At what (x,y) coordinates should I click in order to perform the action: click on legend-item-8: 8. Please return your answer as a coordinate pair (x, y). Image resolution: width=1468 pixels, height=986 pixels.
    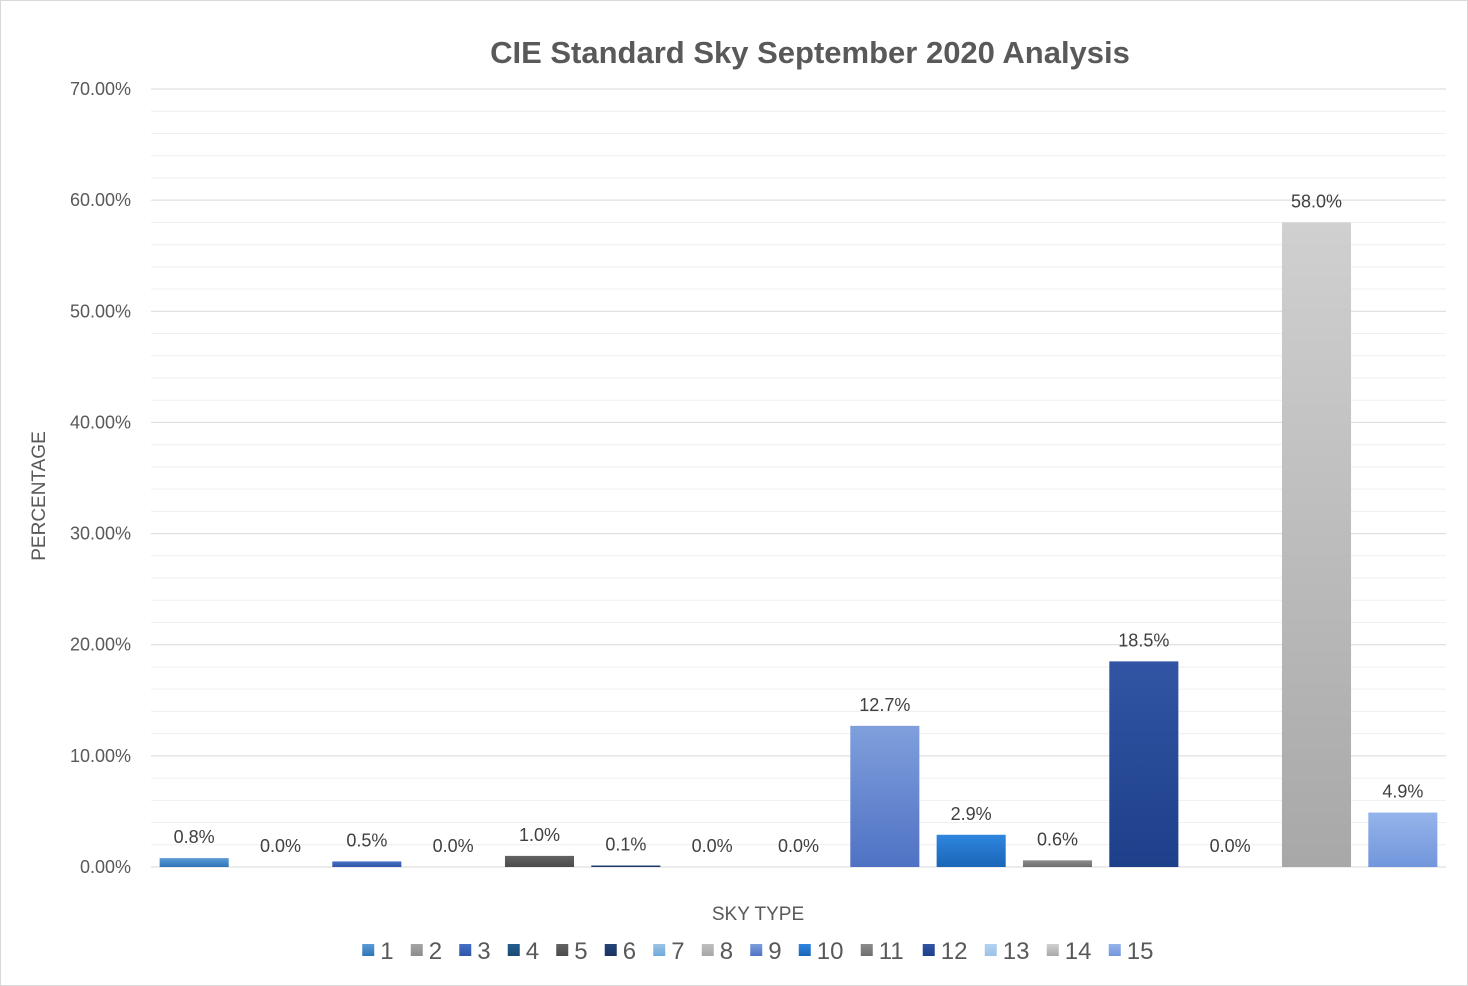
    Looking at the image, I should click on (717, 951).